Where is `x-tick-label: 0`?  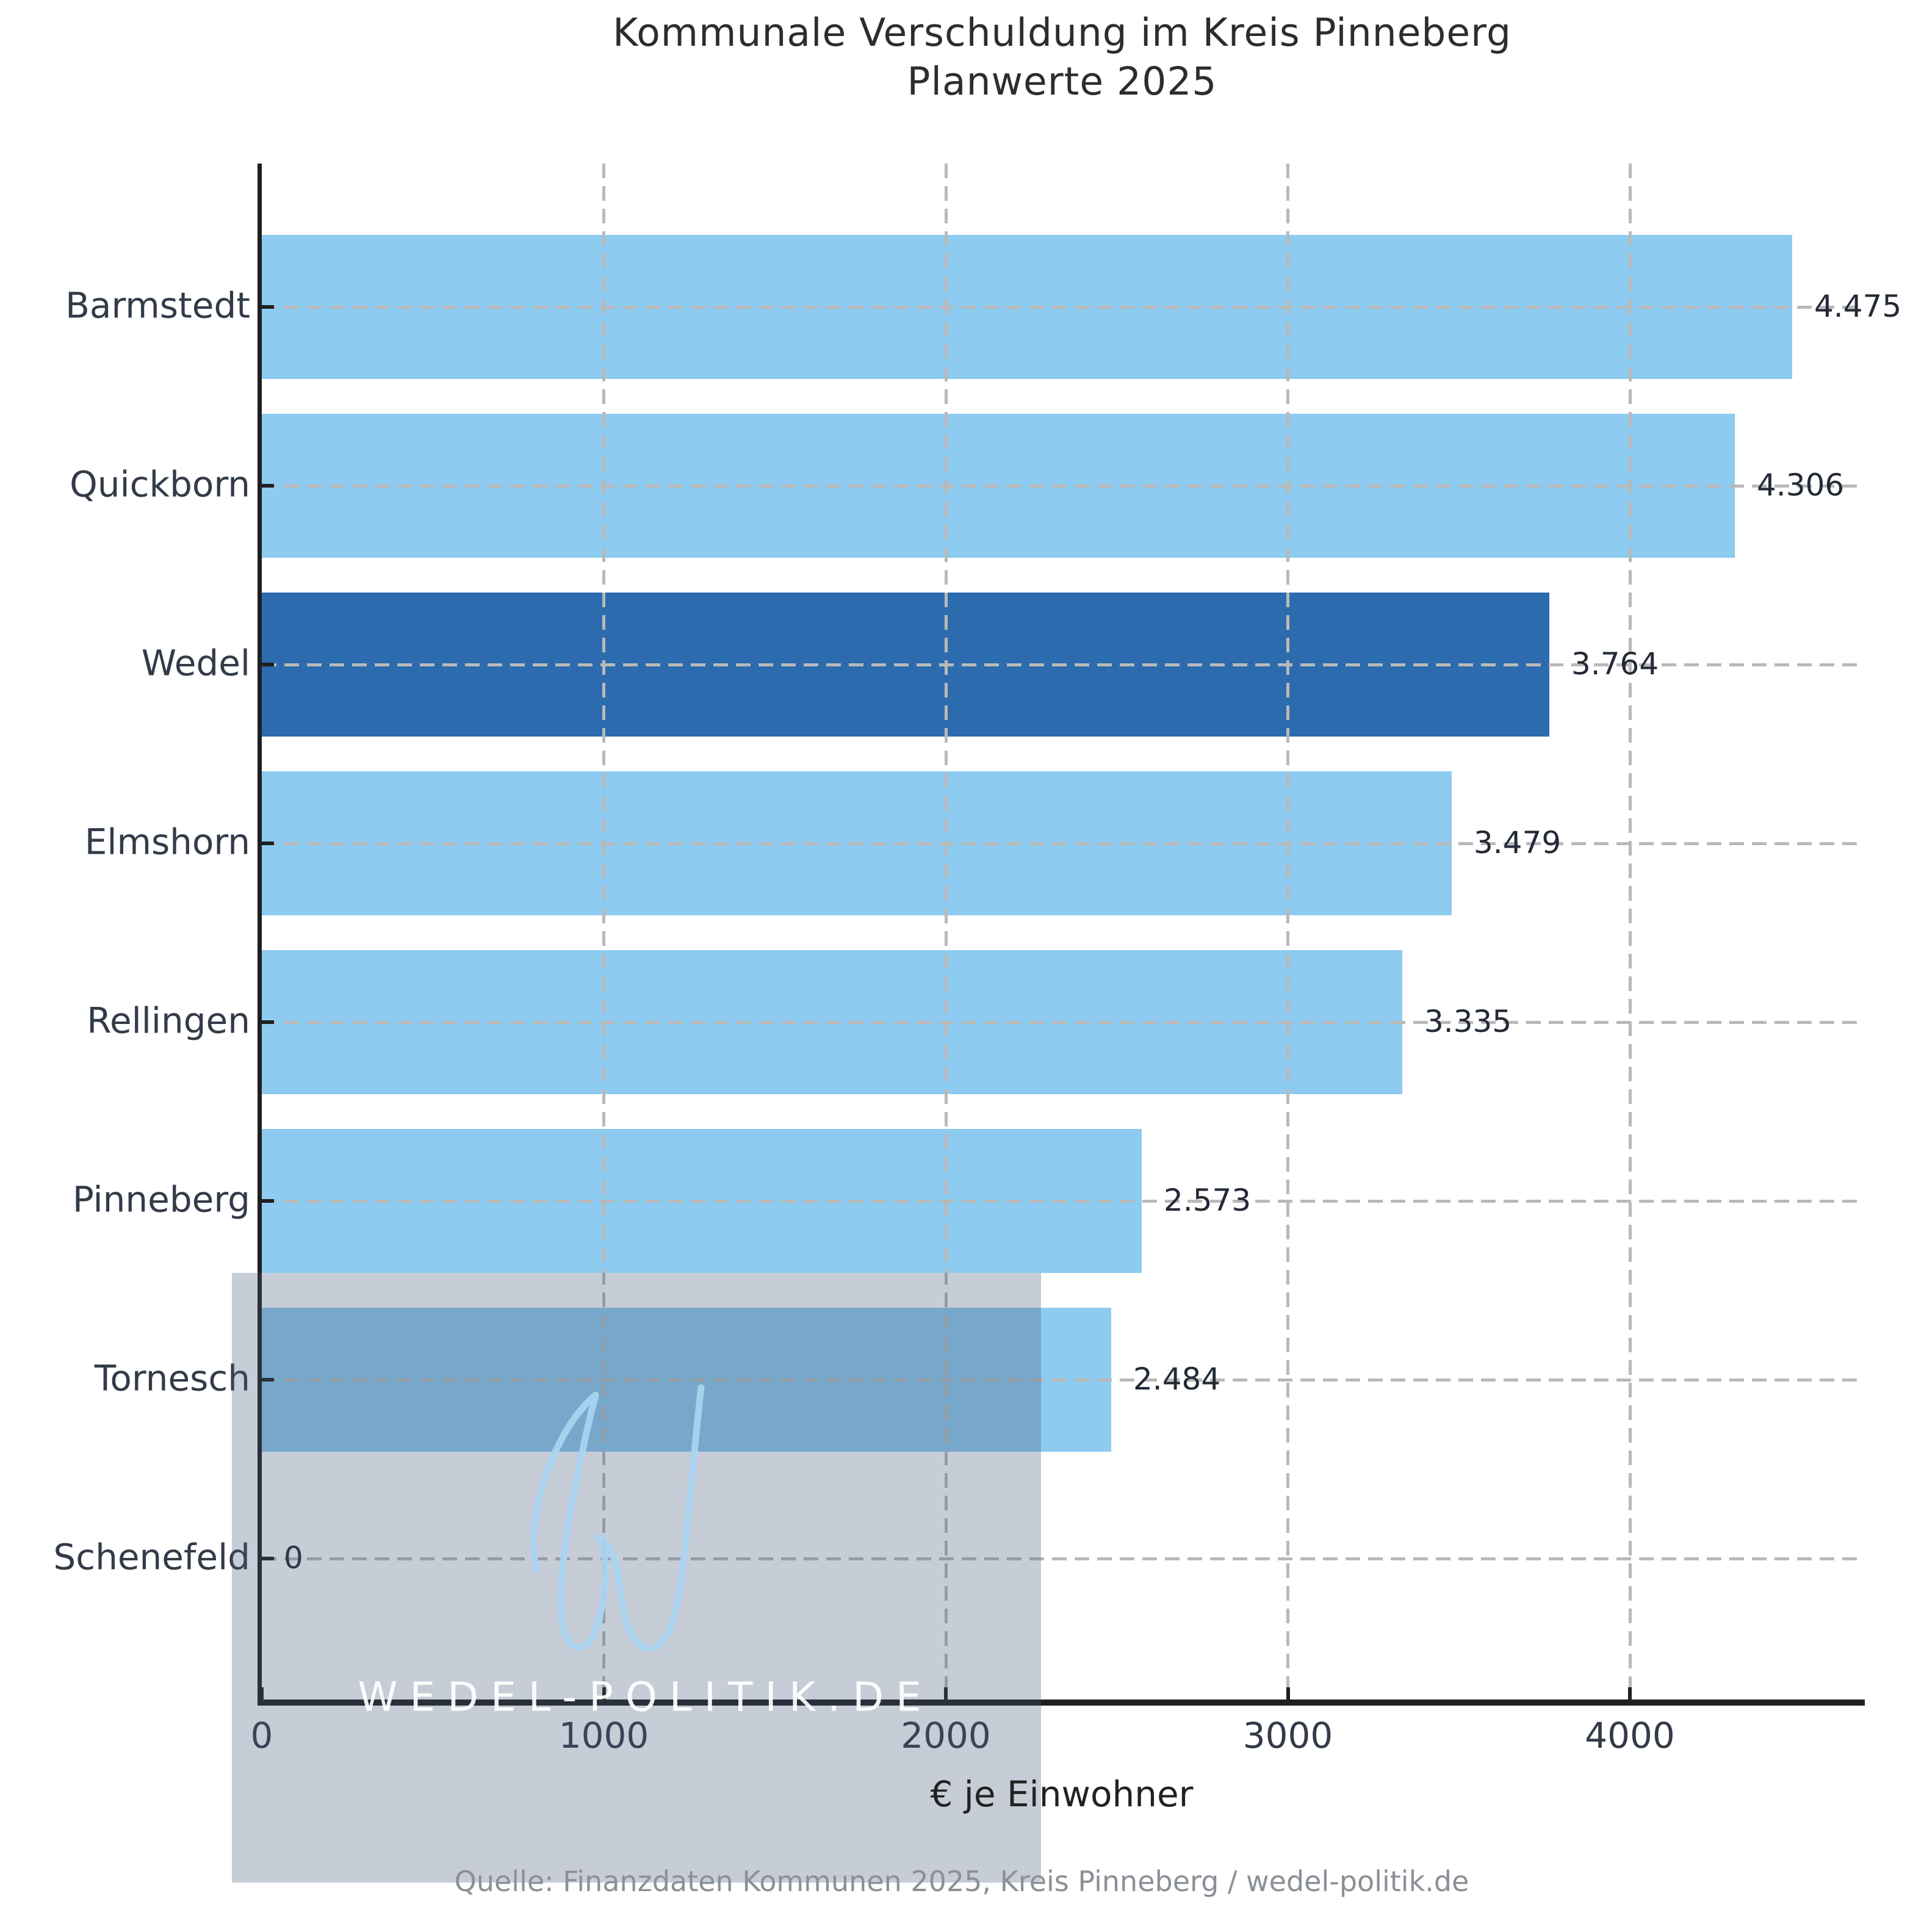 x-tick-label: 0 is located at coordinates (261, 1735).